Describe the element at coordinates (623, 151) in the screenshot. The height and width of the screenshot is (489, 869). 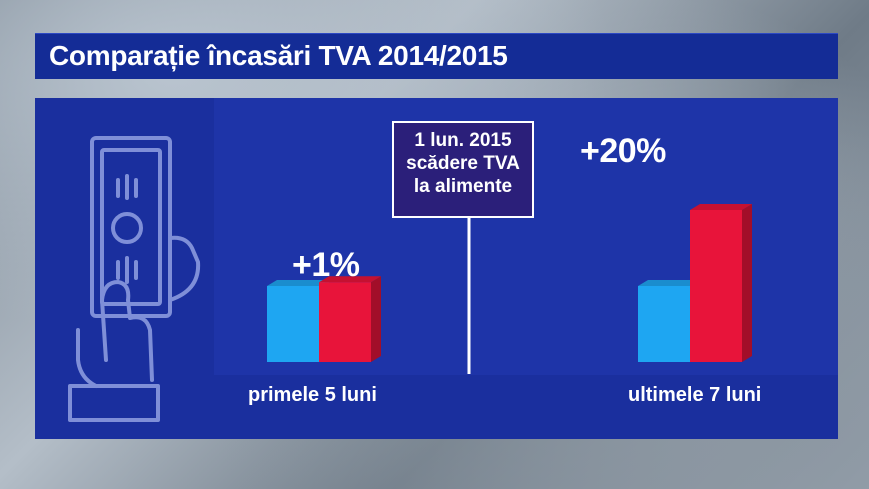
I see `change-label-1: +20%` at that location.